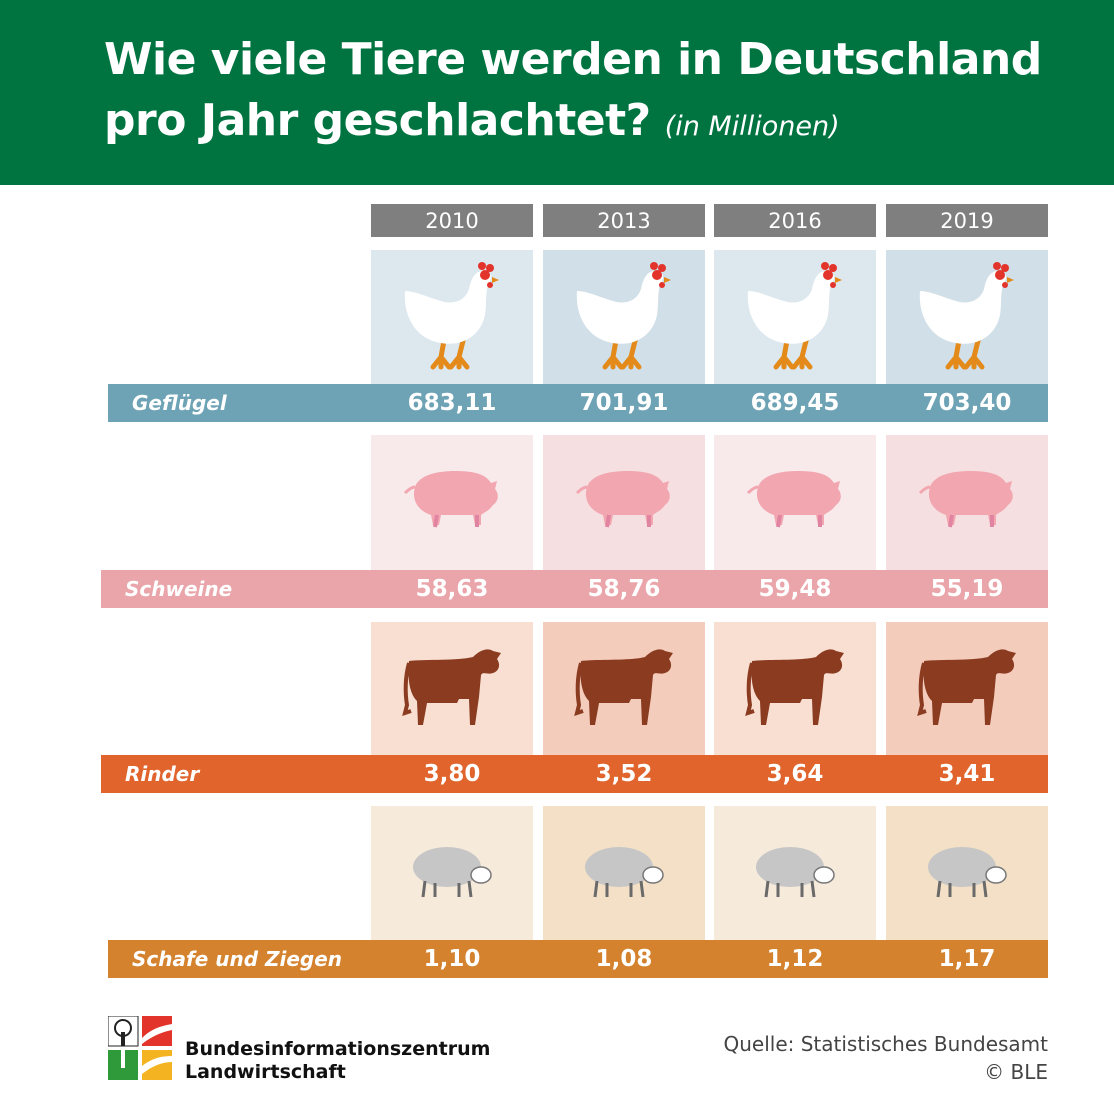 This screenshot has width=1114, height=1120. What do you see at coordinates (452, 220) in the screenshot?
I see `year-header-2010: 2010` at bounding box center [452, 220].